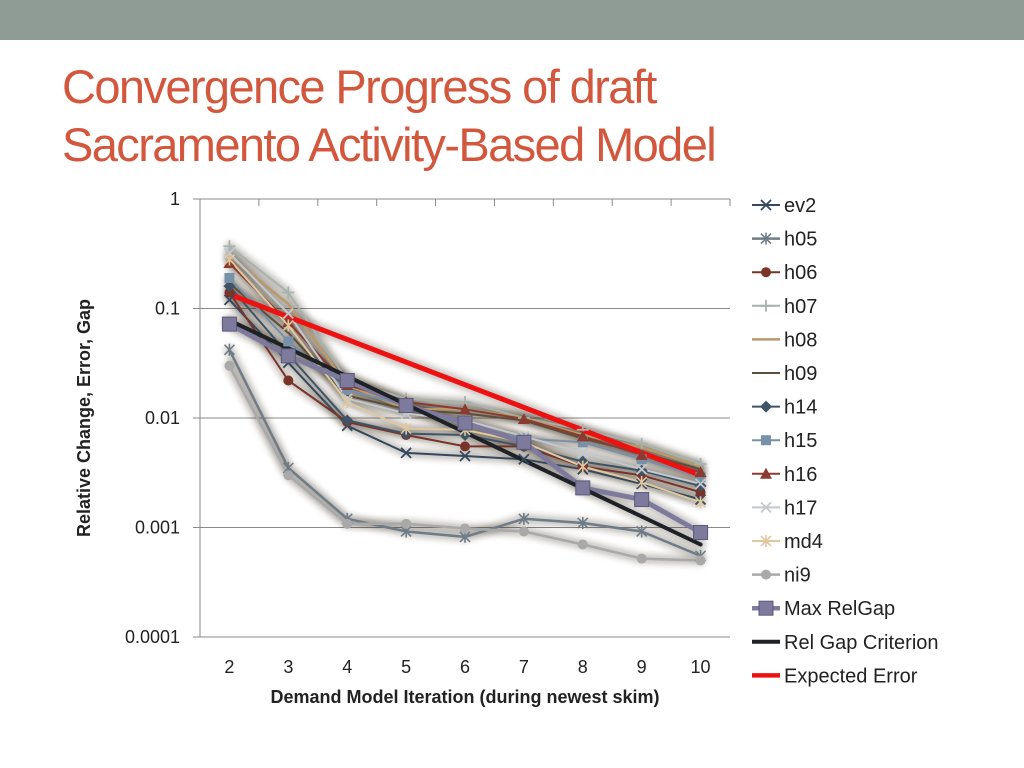  What do you see at coordinates (781, 576) in the screenshot?
I see `legend-ni9-item: ni9` at bounding box center [781, 576].